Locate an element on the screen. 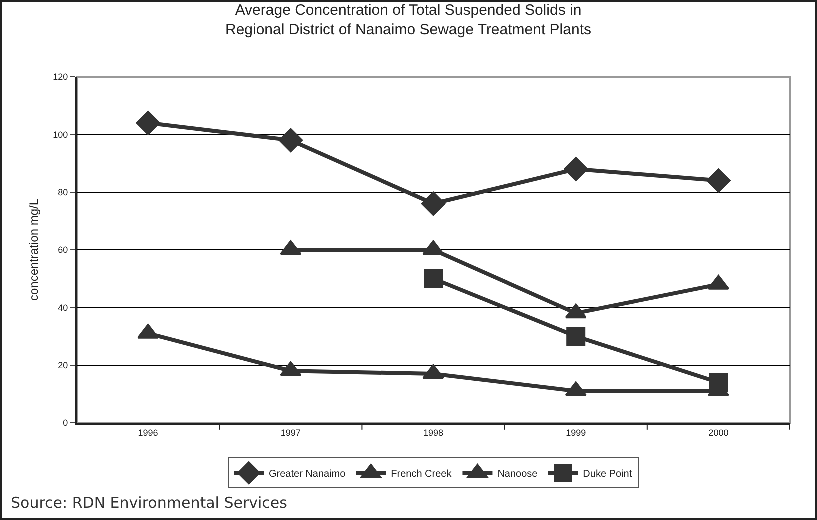 Image resolution: width=817 pixels, height=520 pixels. y-axis-title: concentration mg/L is located at coordinates (33, 250).